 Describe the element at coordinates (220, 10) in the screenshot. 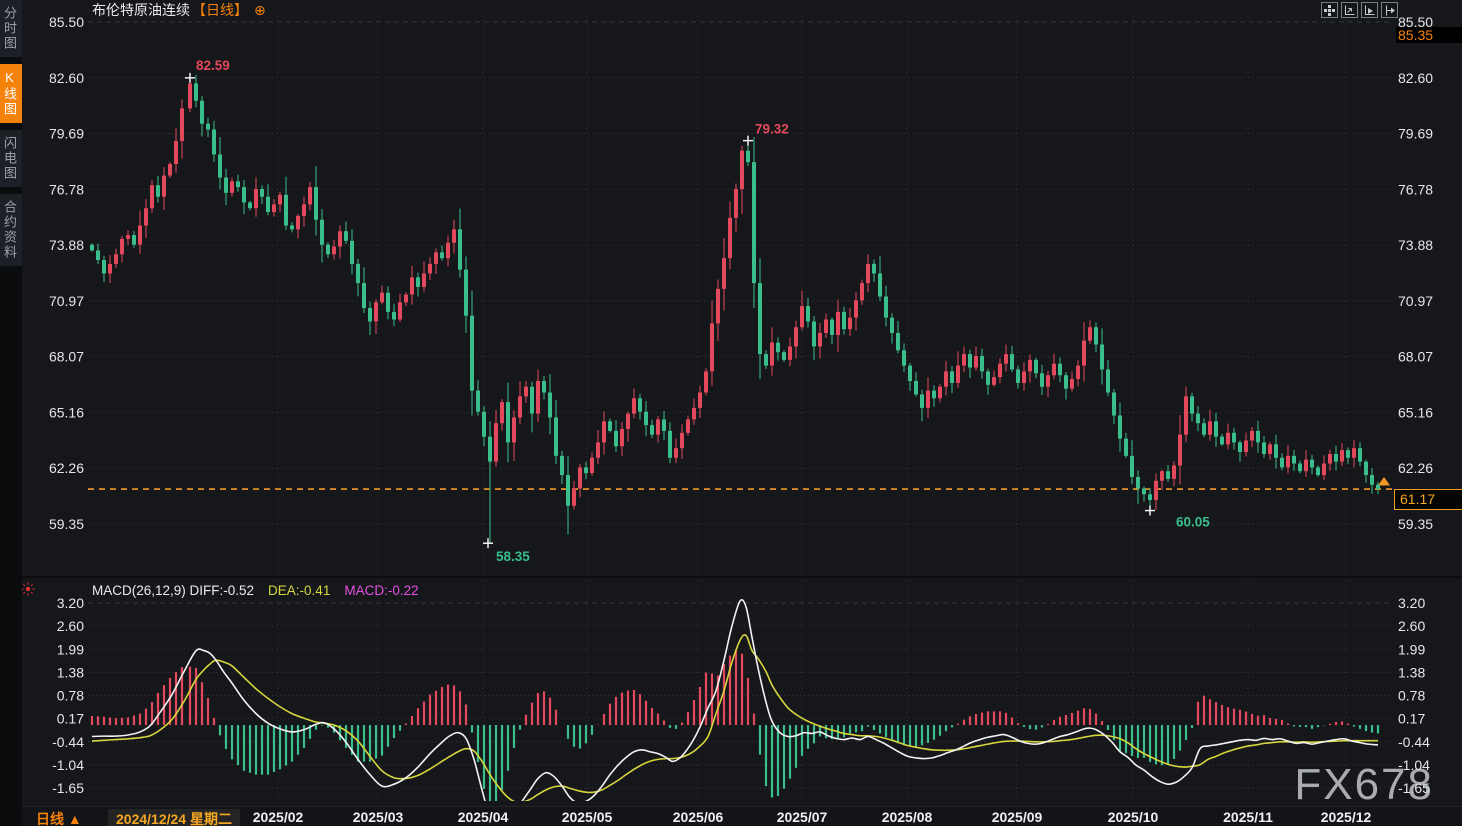

I see `period-tag: 【日线】` at that location.